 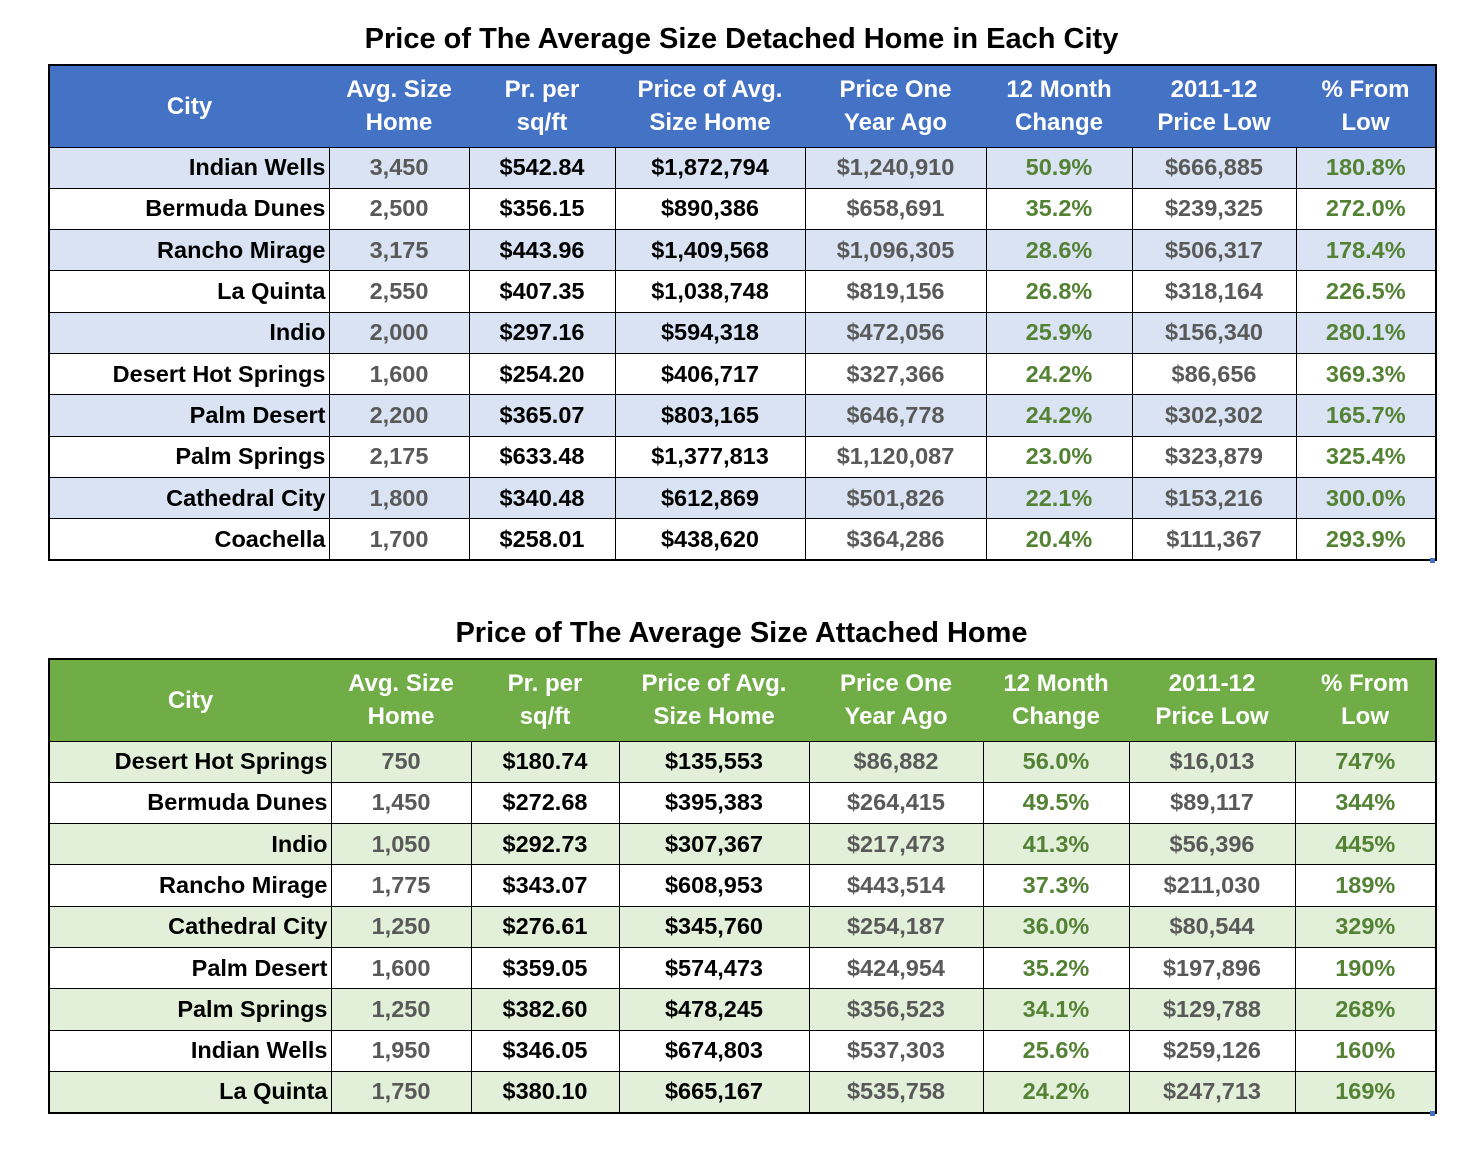 I want to click on cell-pct-from-low: 226.5%, so click(x=1366, y=291).